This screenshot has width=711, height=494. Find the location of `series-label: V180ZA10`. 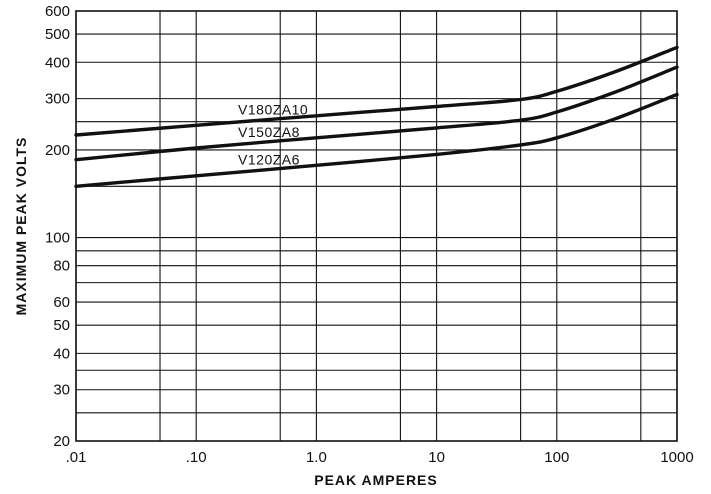

series-label: V180ZA10 is located at coordinates (273, 109).